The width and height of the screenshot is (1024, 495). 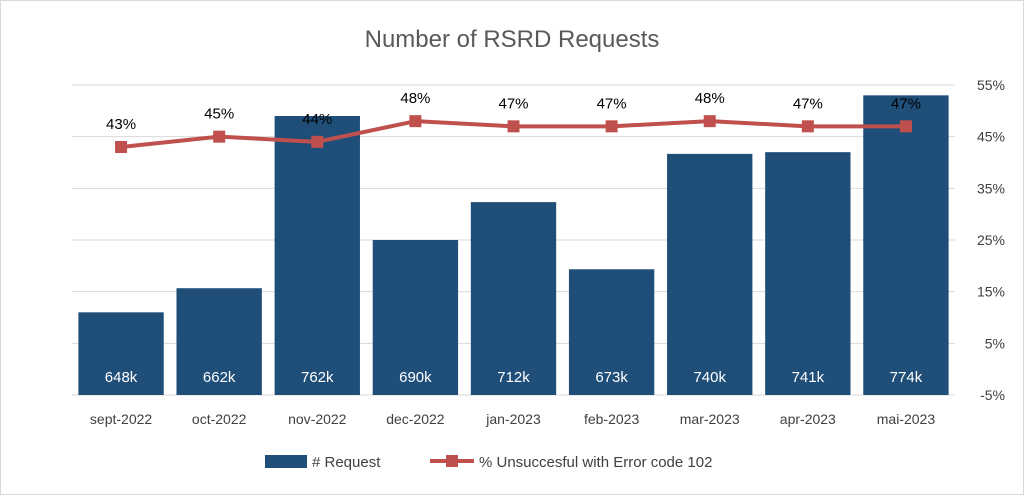 I want to click on x-axis-tick: oct-2022, so click(x=219, y=419).